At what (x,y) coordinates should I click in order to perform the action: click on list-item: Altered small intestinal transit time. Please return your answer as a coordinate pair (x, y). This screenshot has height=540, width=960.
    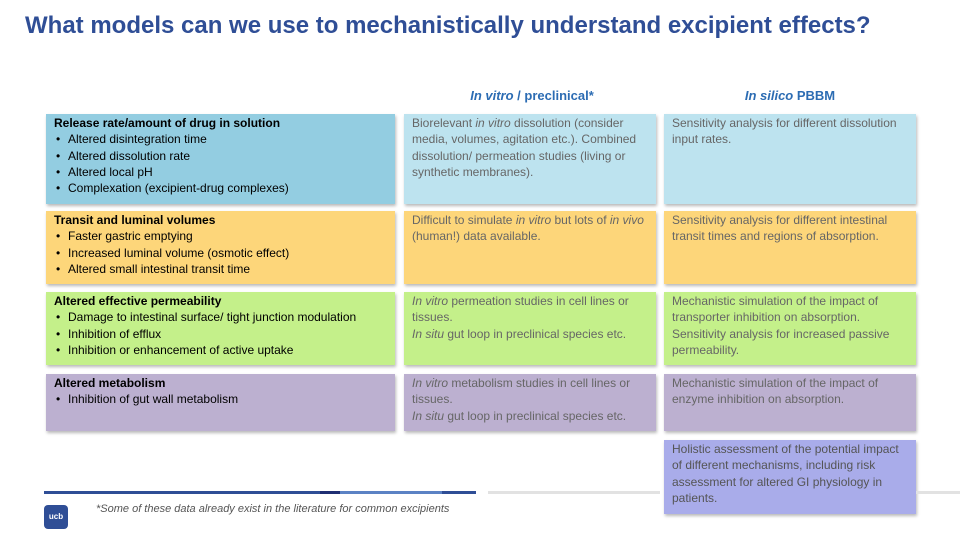
    Looking at the image, I should click on (221, 269).